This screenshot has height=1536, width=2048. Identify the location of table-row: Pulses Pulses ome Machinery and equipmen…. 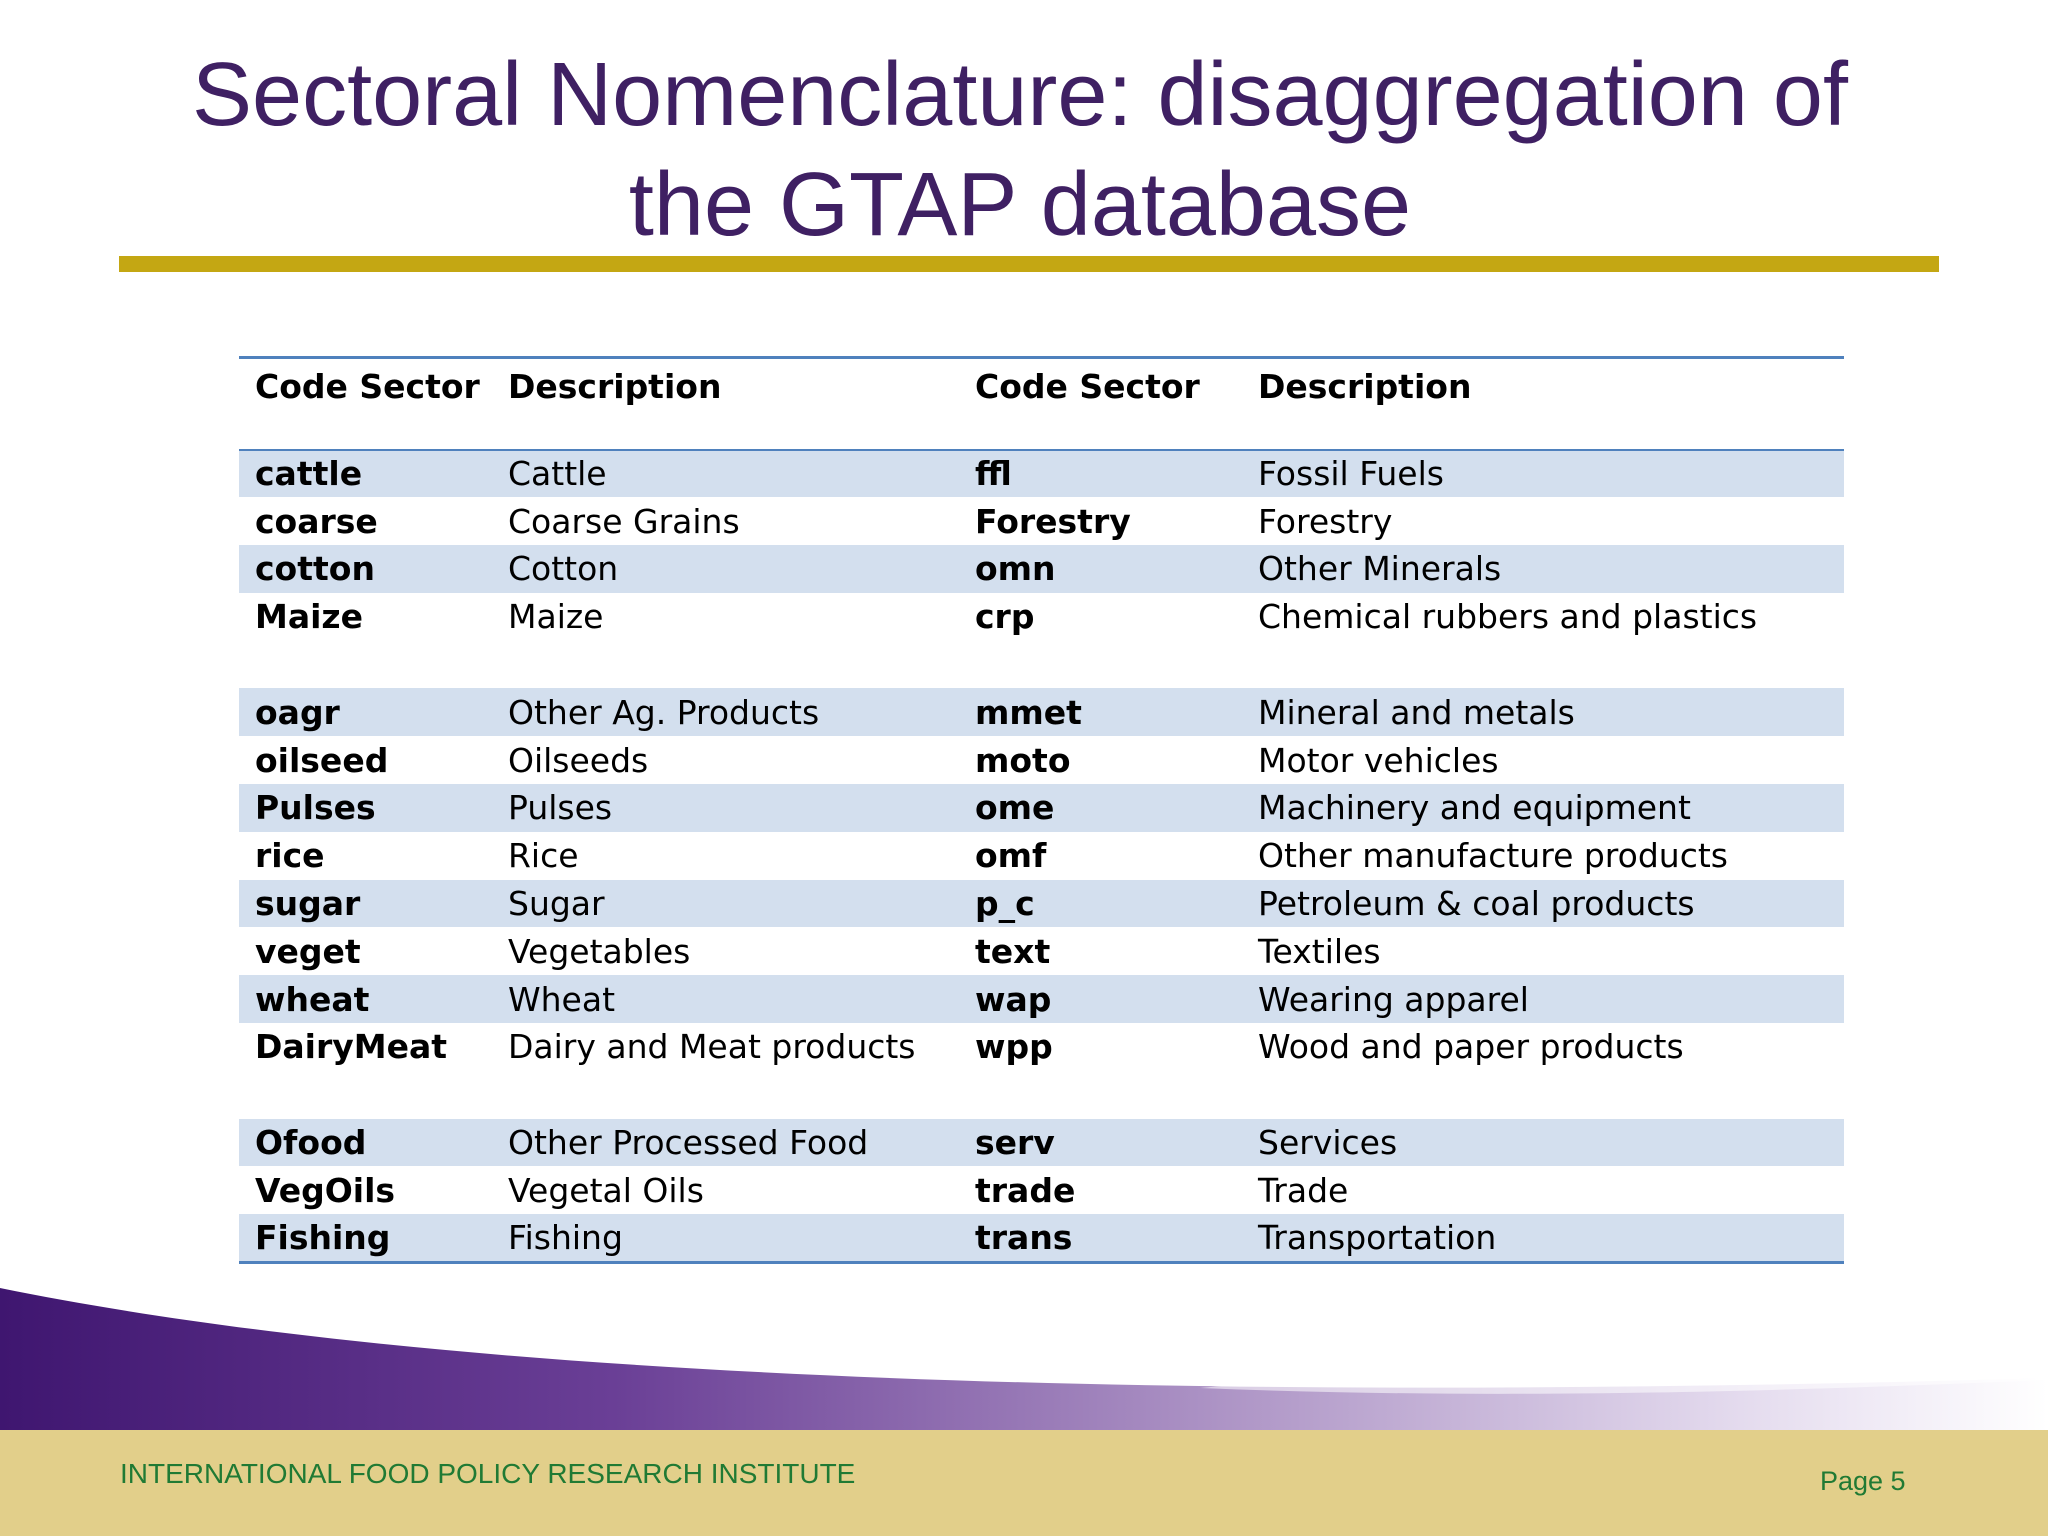
(1041, 808).